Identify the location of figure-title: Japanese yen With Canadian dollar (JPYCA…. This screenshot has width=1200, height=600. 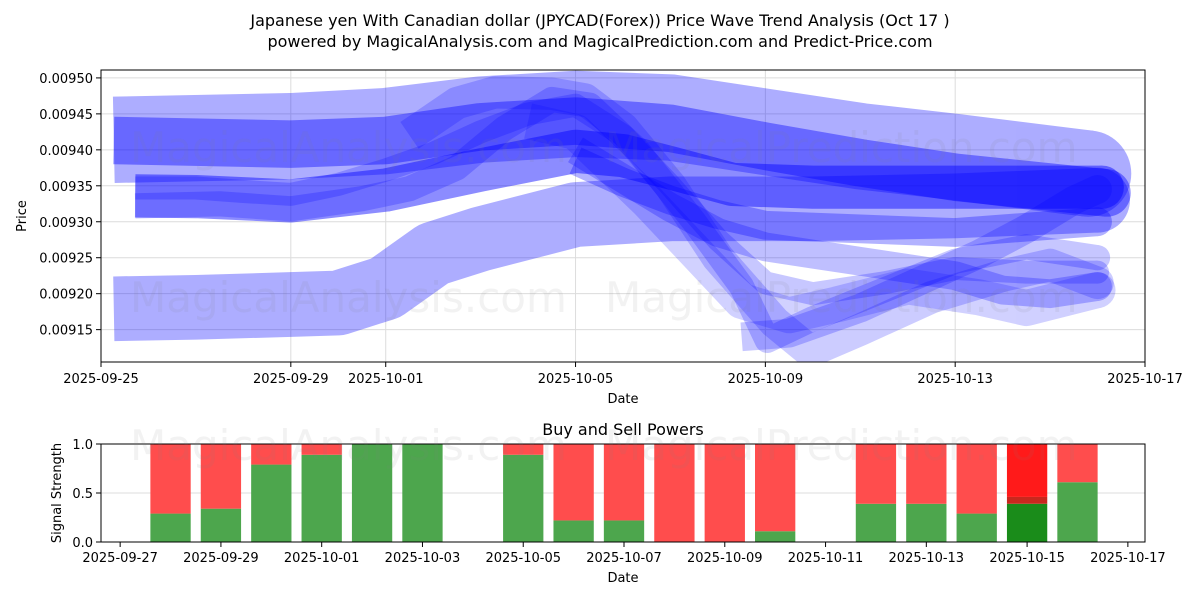
(599, 31).